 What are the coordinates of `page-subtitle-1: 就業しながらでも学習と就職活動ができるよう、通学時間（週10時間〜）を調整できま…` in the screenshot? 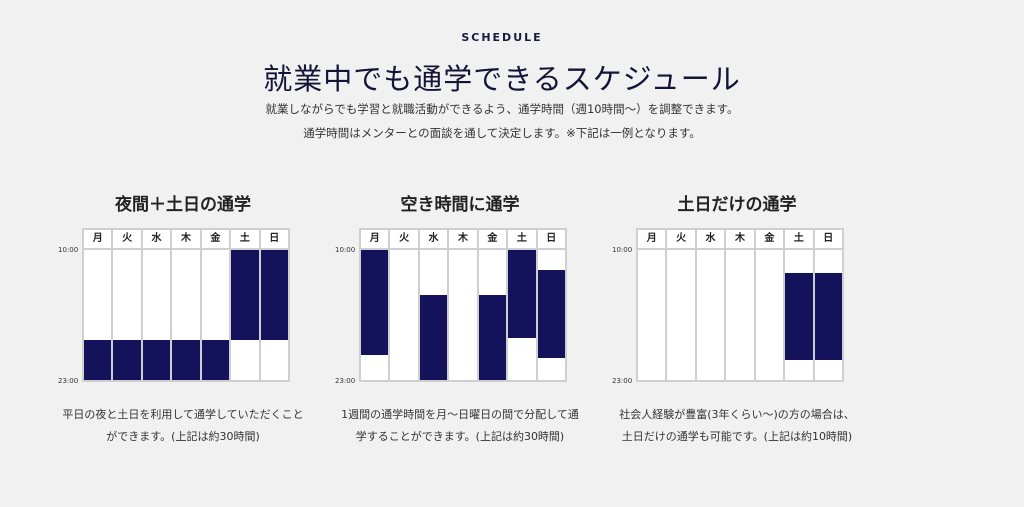 It's located at (502, 109).